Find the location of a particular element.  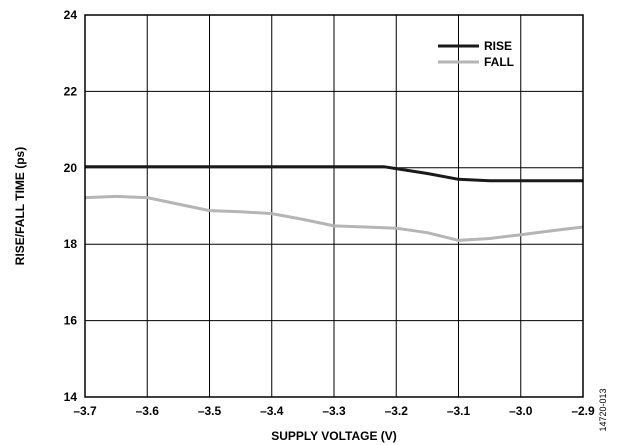

x-tick-label: –2.9 is located at coordinates (583, 411).